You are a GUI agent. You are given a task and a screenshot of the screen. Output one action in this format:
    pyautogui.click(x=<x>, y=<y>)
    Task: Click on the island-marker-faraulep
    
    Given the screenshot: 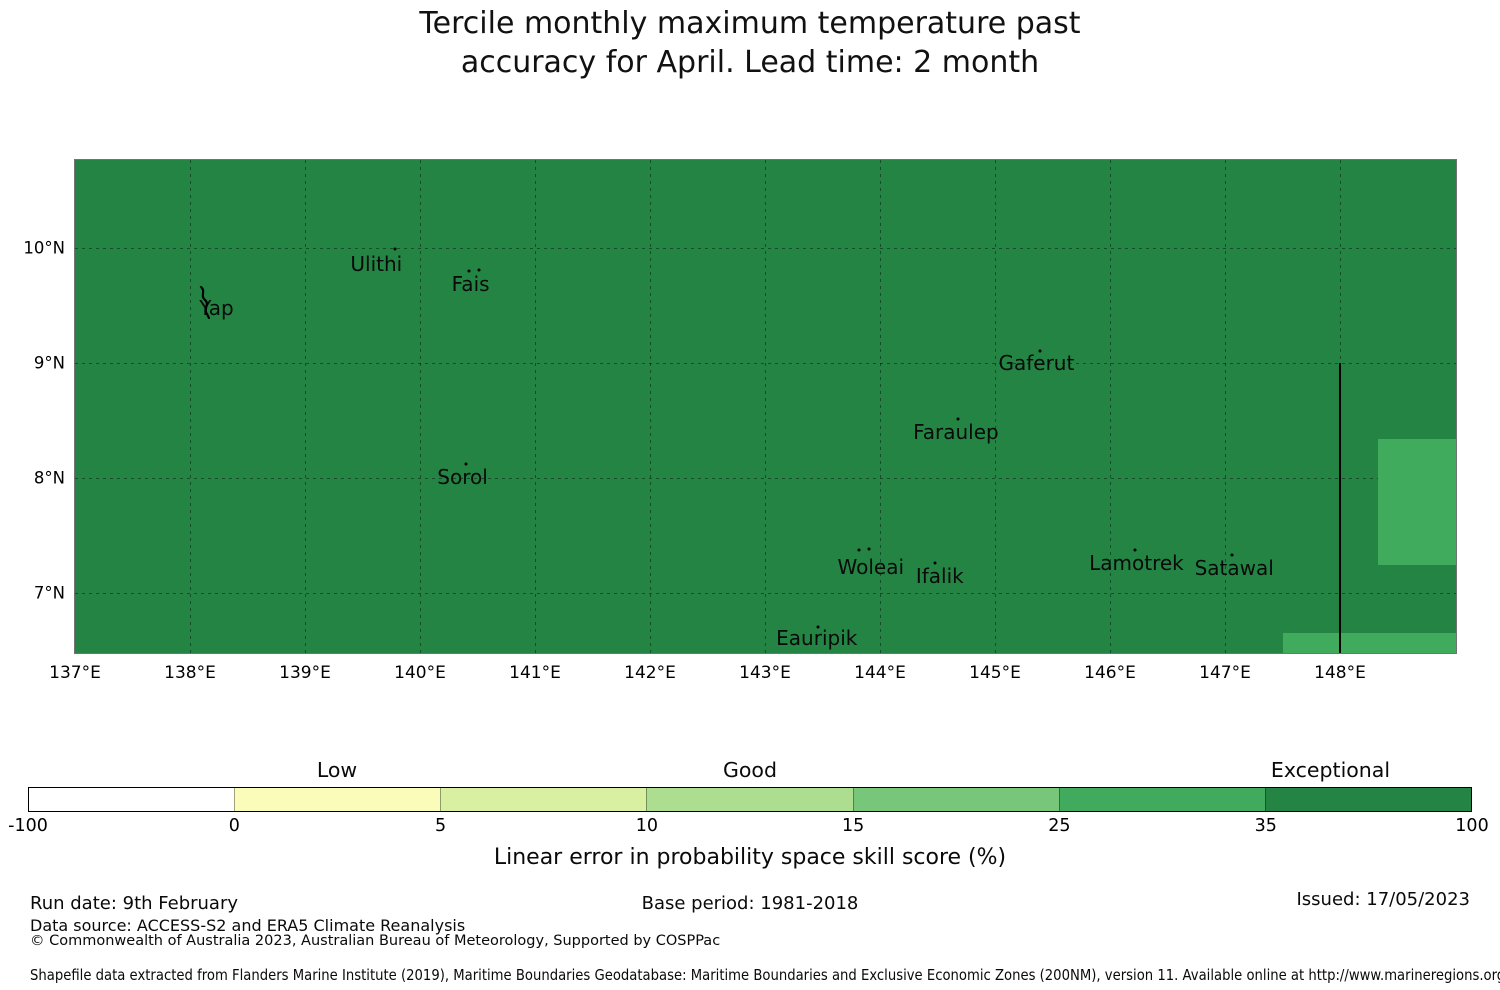 What is the action you would take?
    pyautogui.click(x=958, y=419)
    